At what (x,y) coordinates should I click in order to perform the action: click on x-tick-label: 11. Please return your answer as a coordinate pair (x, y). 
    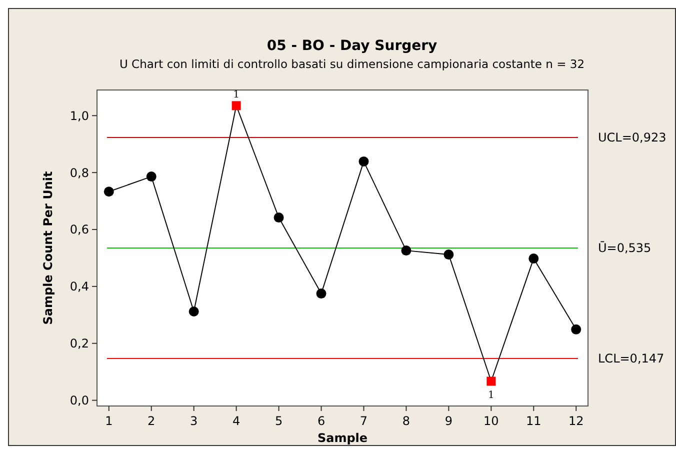
    Looking at the image, I should click on (534, 421).